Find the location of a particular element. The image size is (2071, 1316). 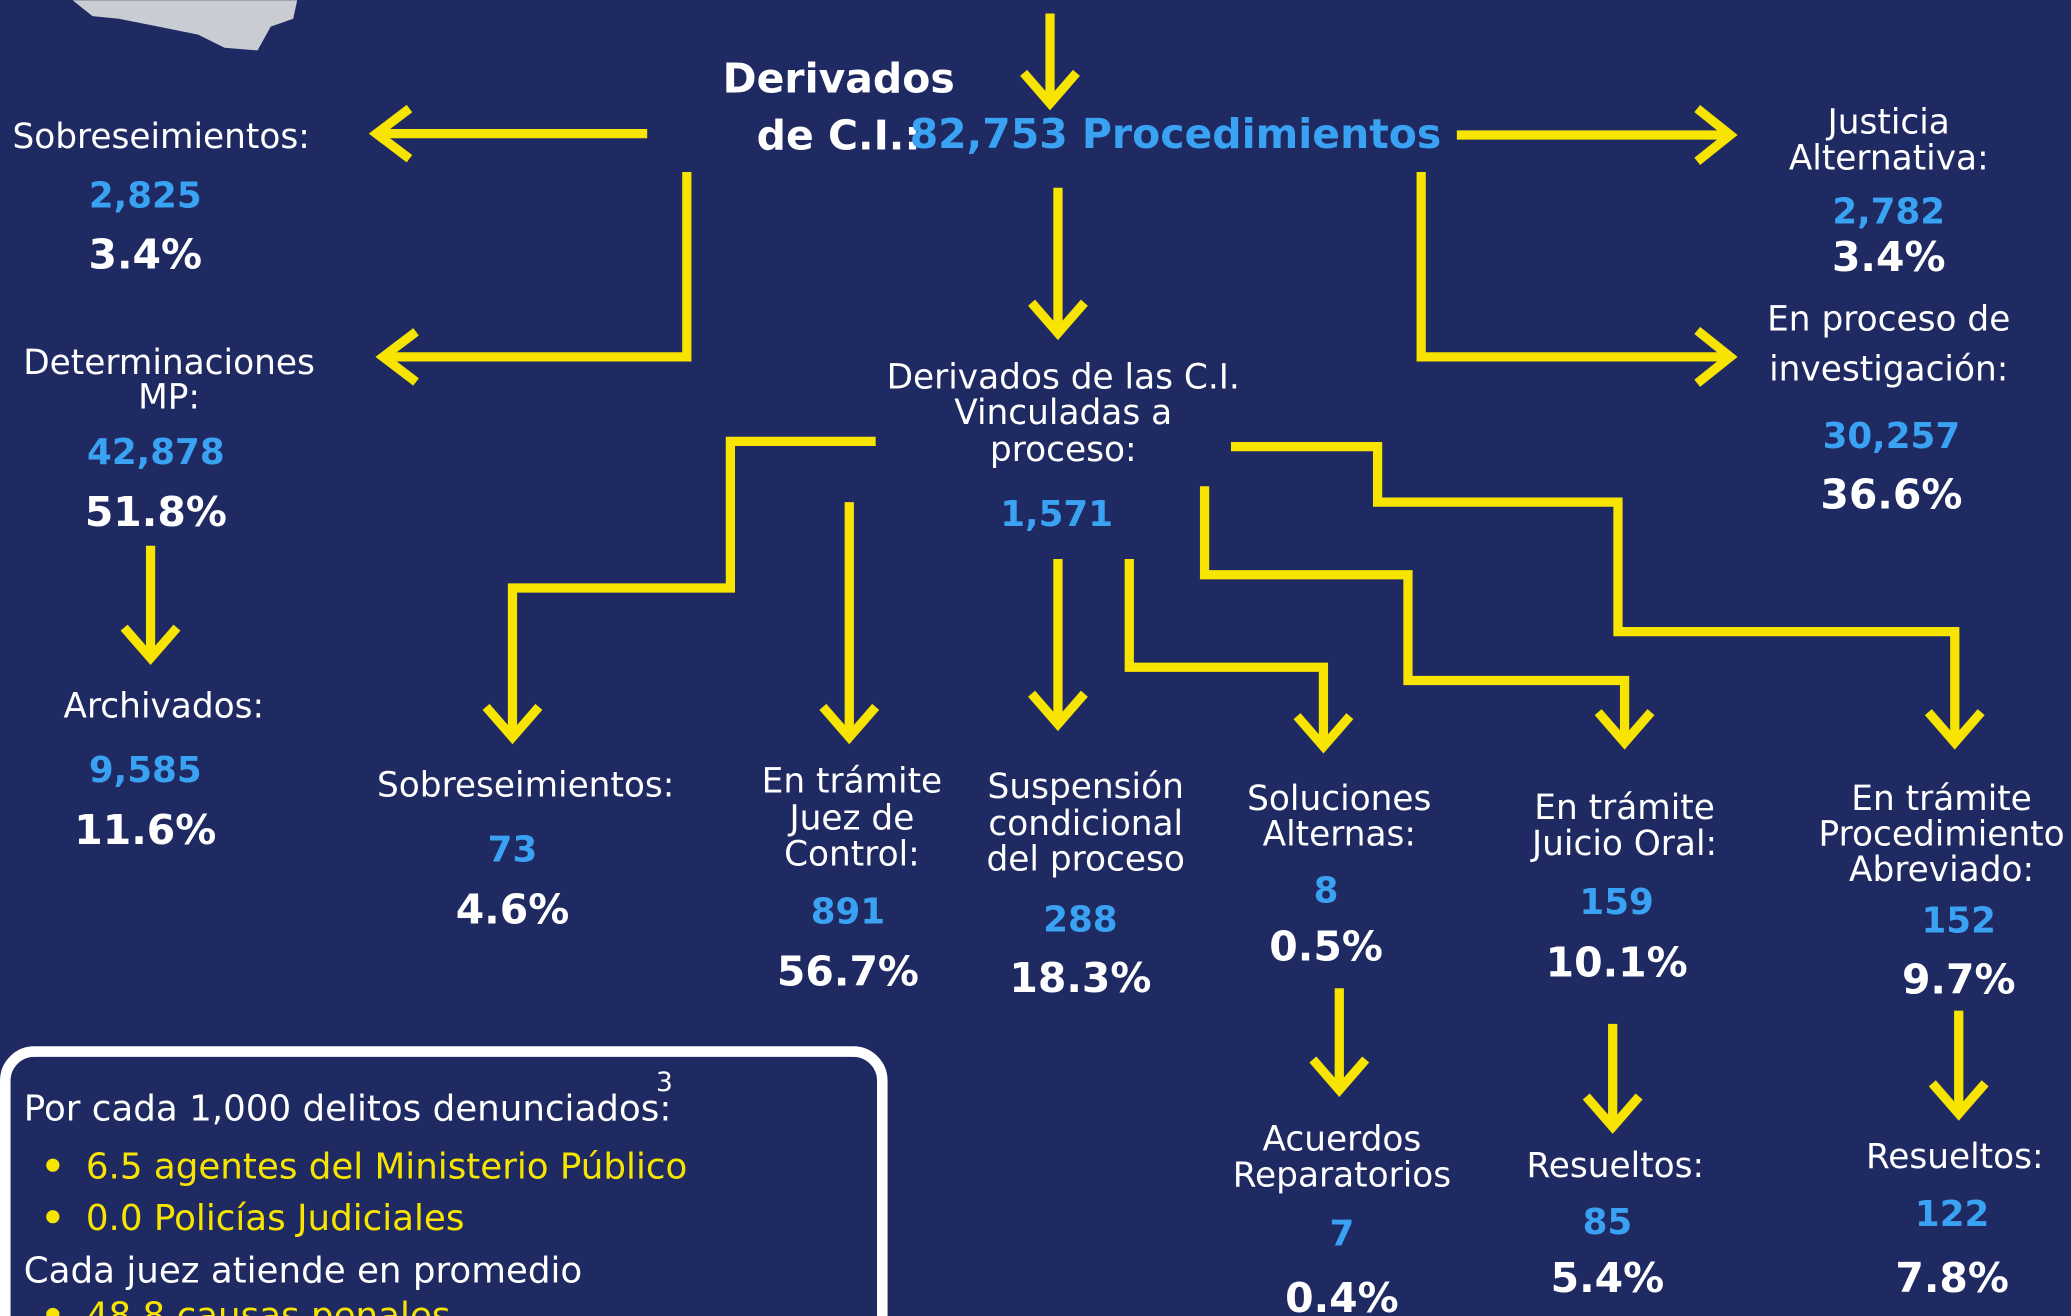

node-label: Soluciones is located at coordinates (1339, 799).